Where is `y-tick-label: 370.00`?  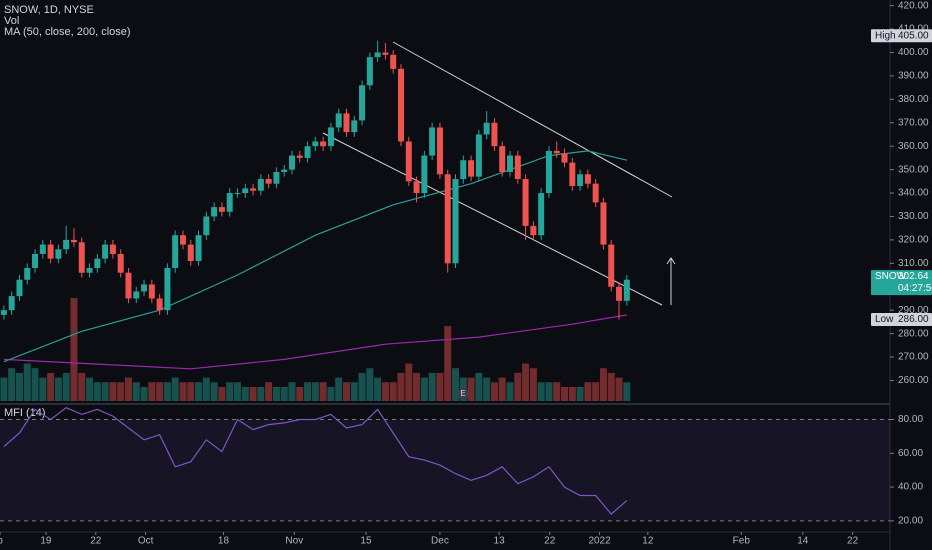 y-tick-label: 370.00 is located at coordinates (913, 122).